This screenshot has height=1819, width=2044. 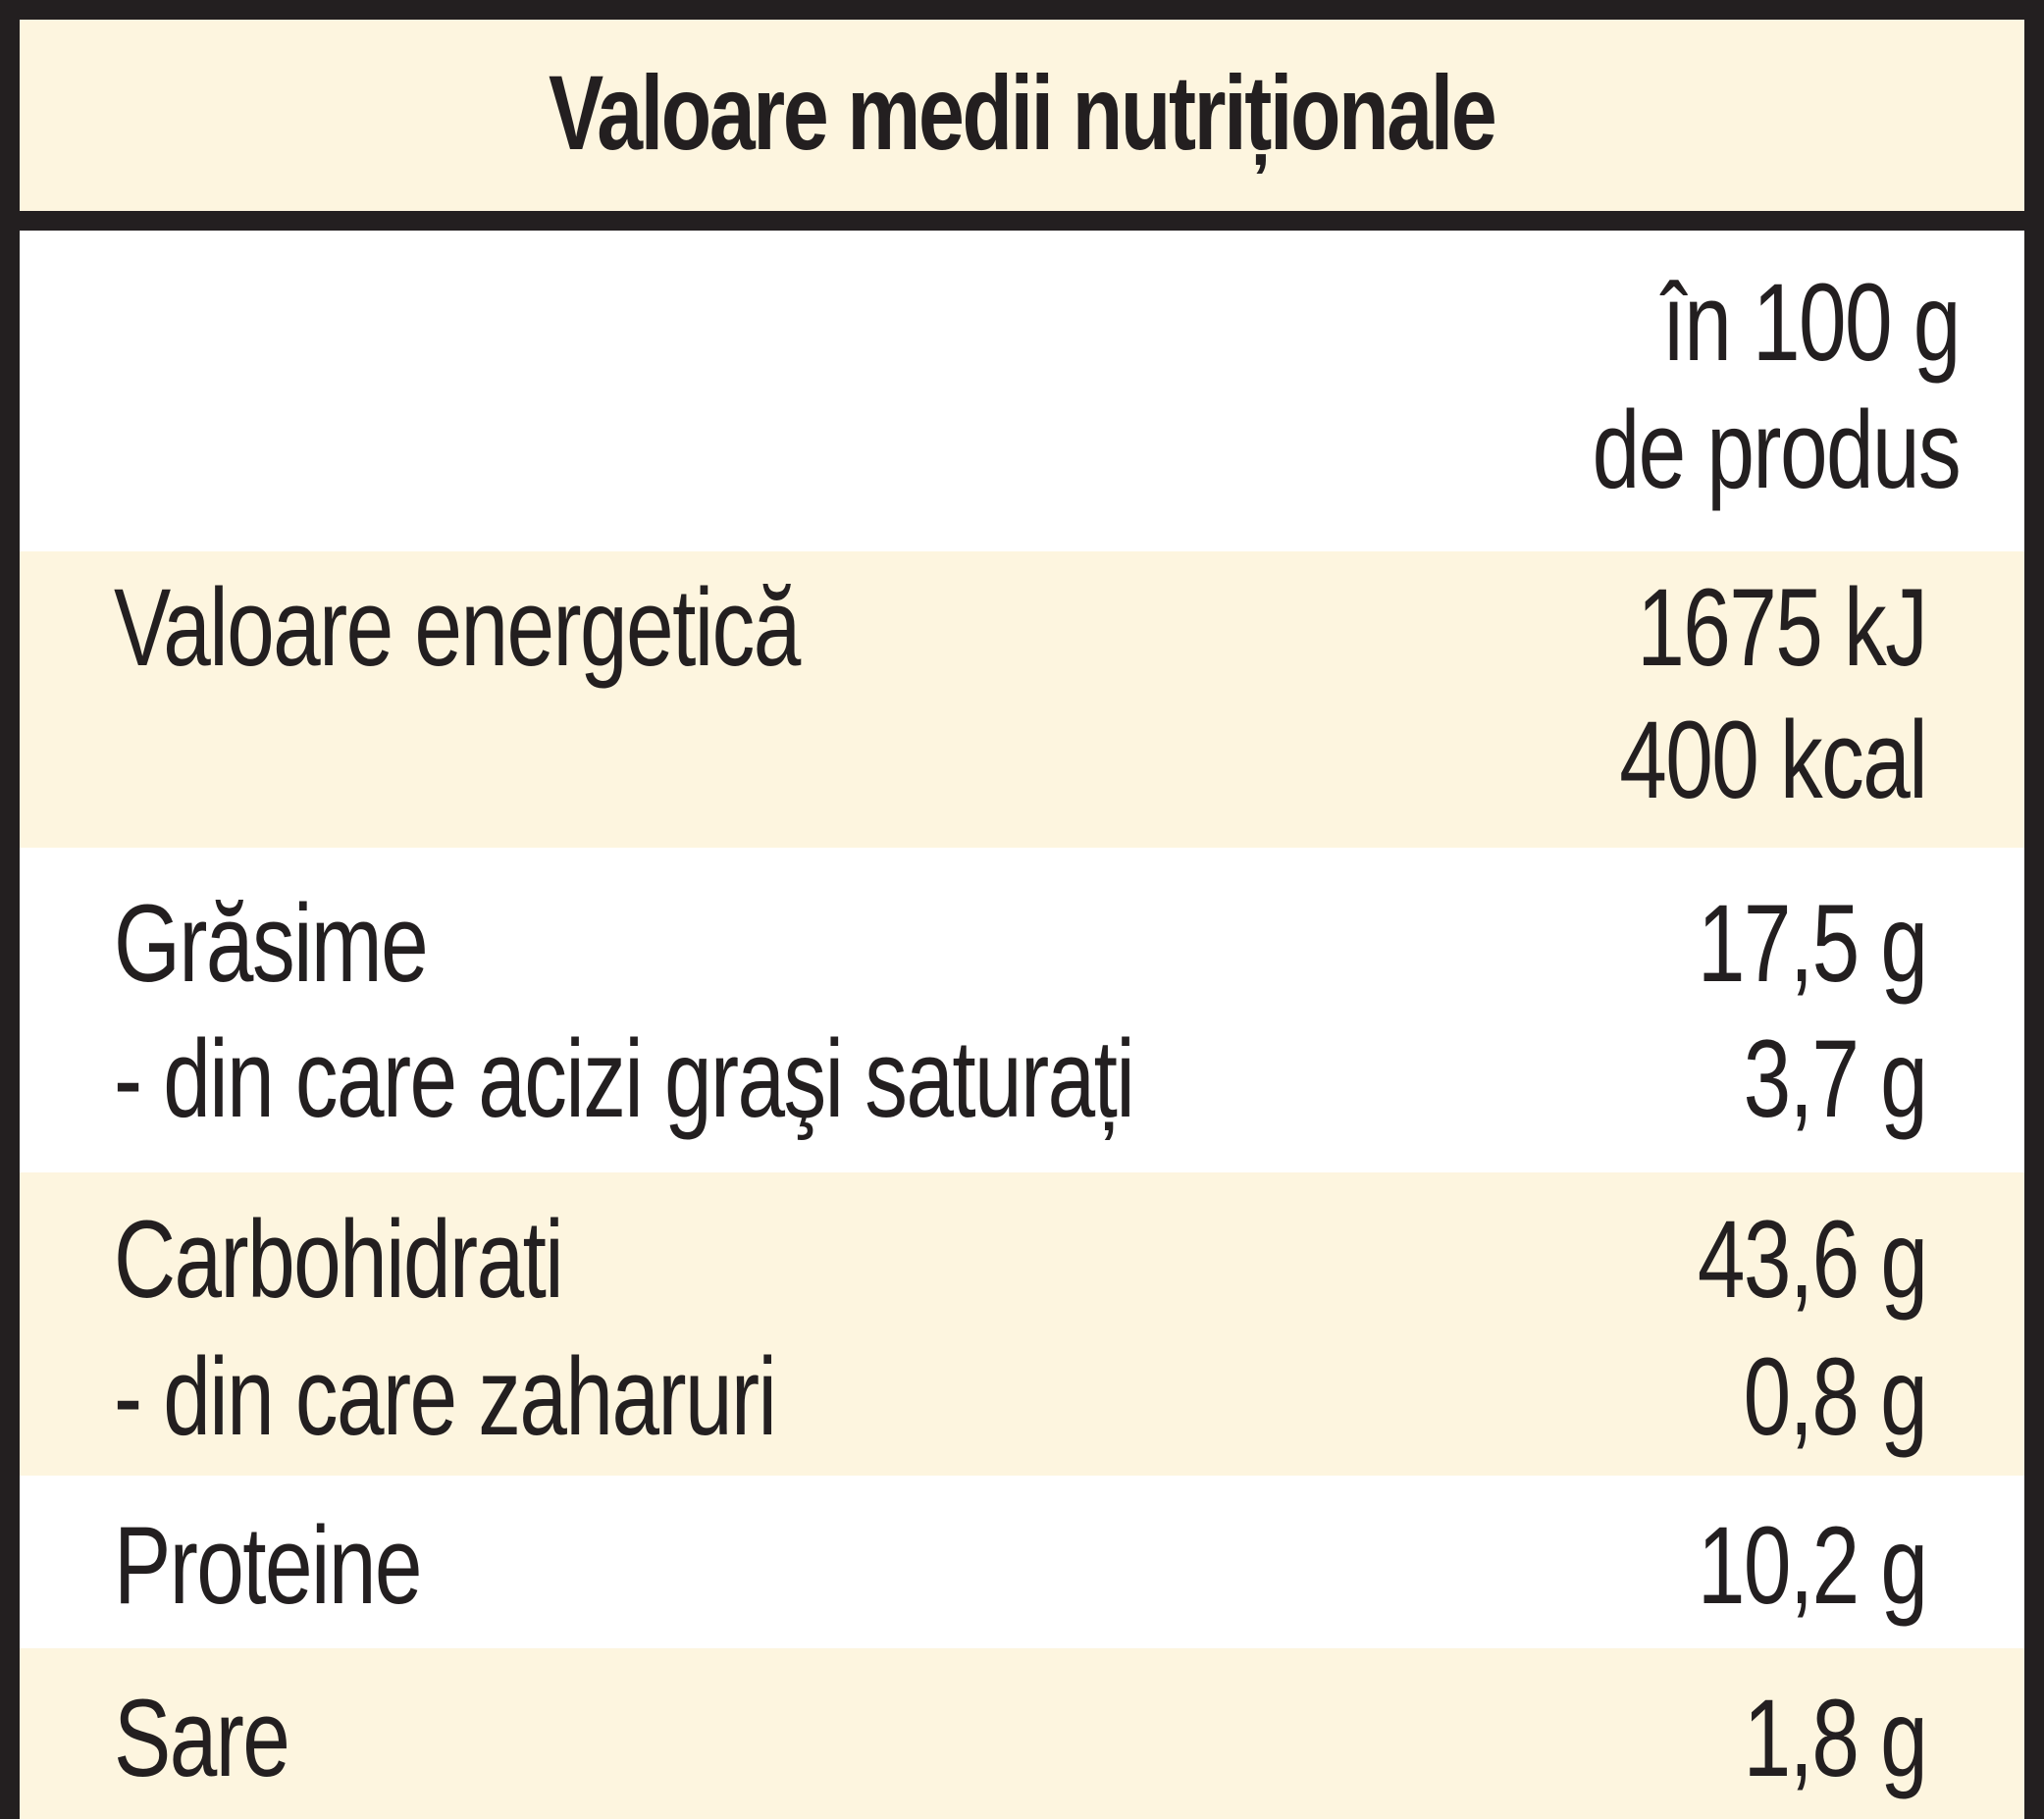 I want to click on row-label: Proteine, so click(x=268, y=1566).